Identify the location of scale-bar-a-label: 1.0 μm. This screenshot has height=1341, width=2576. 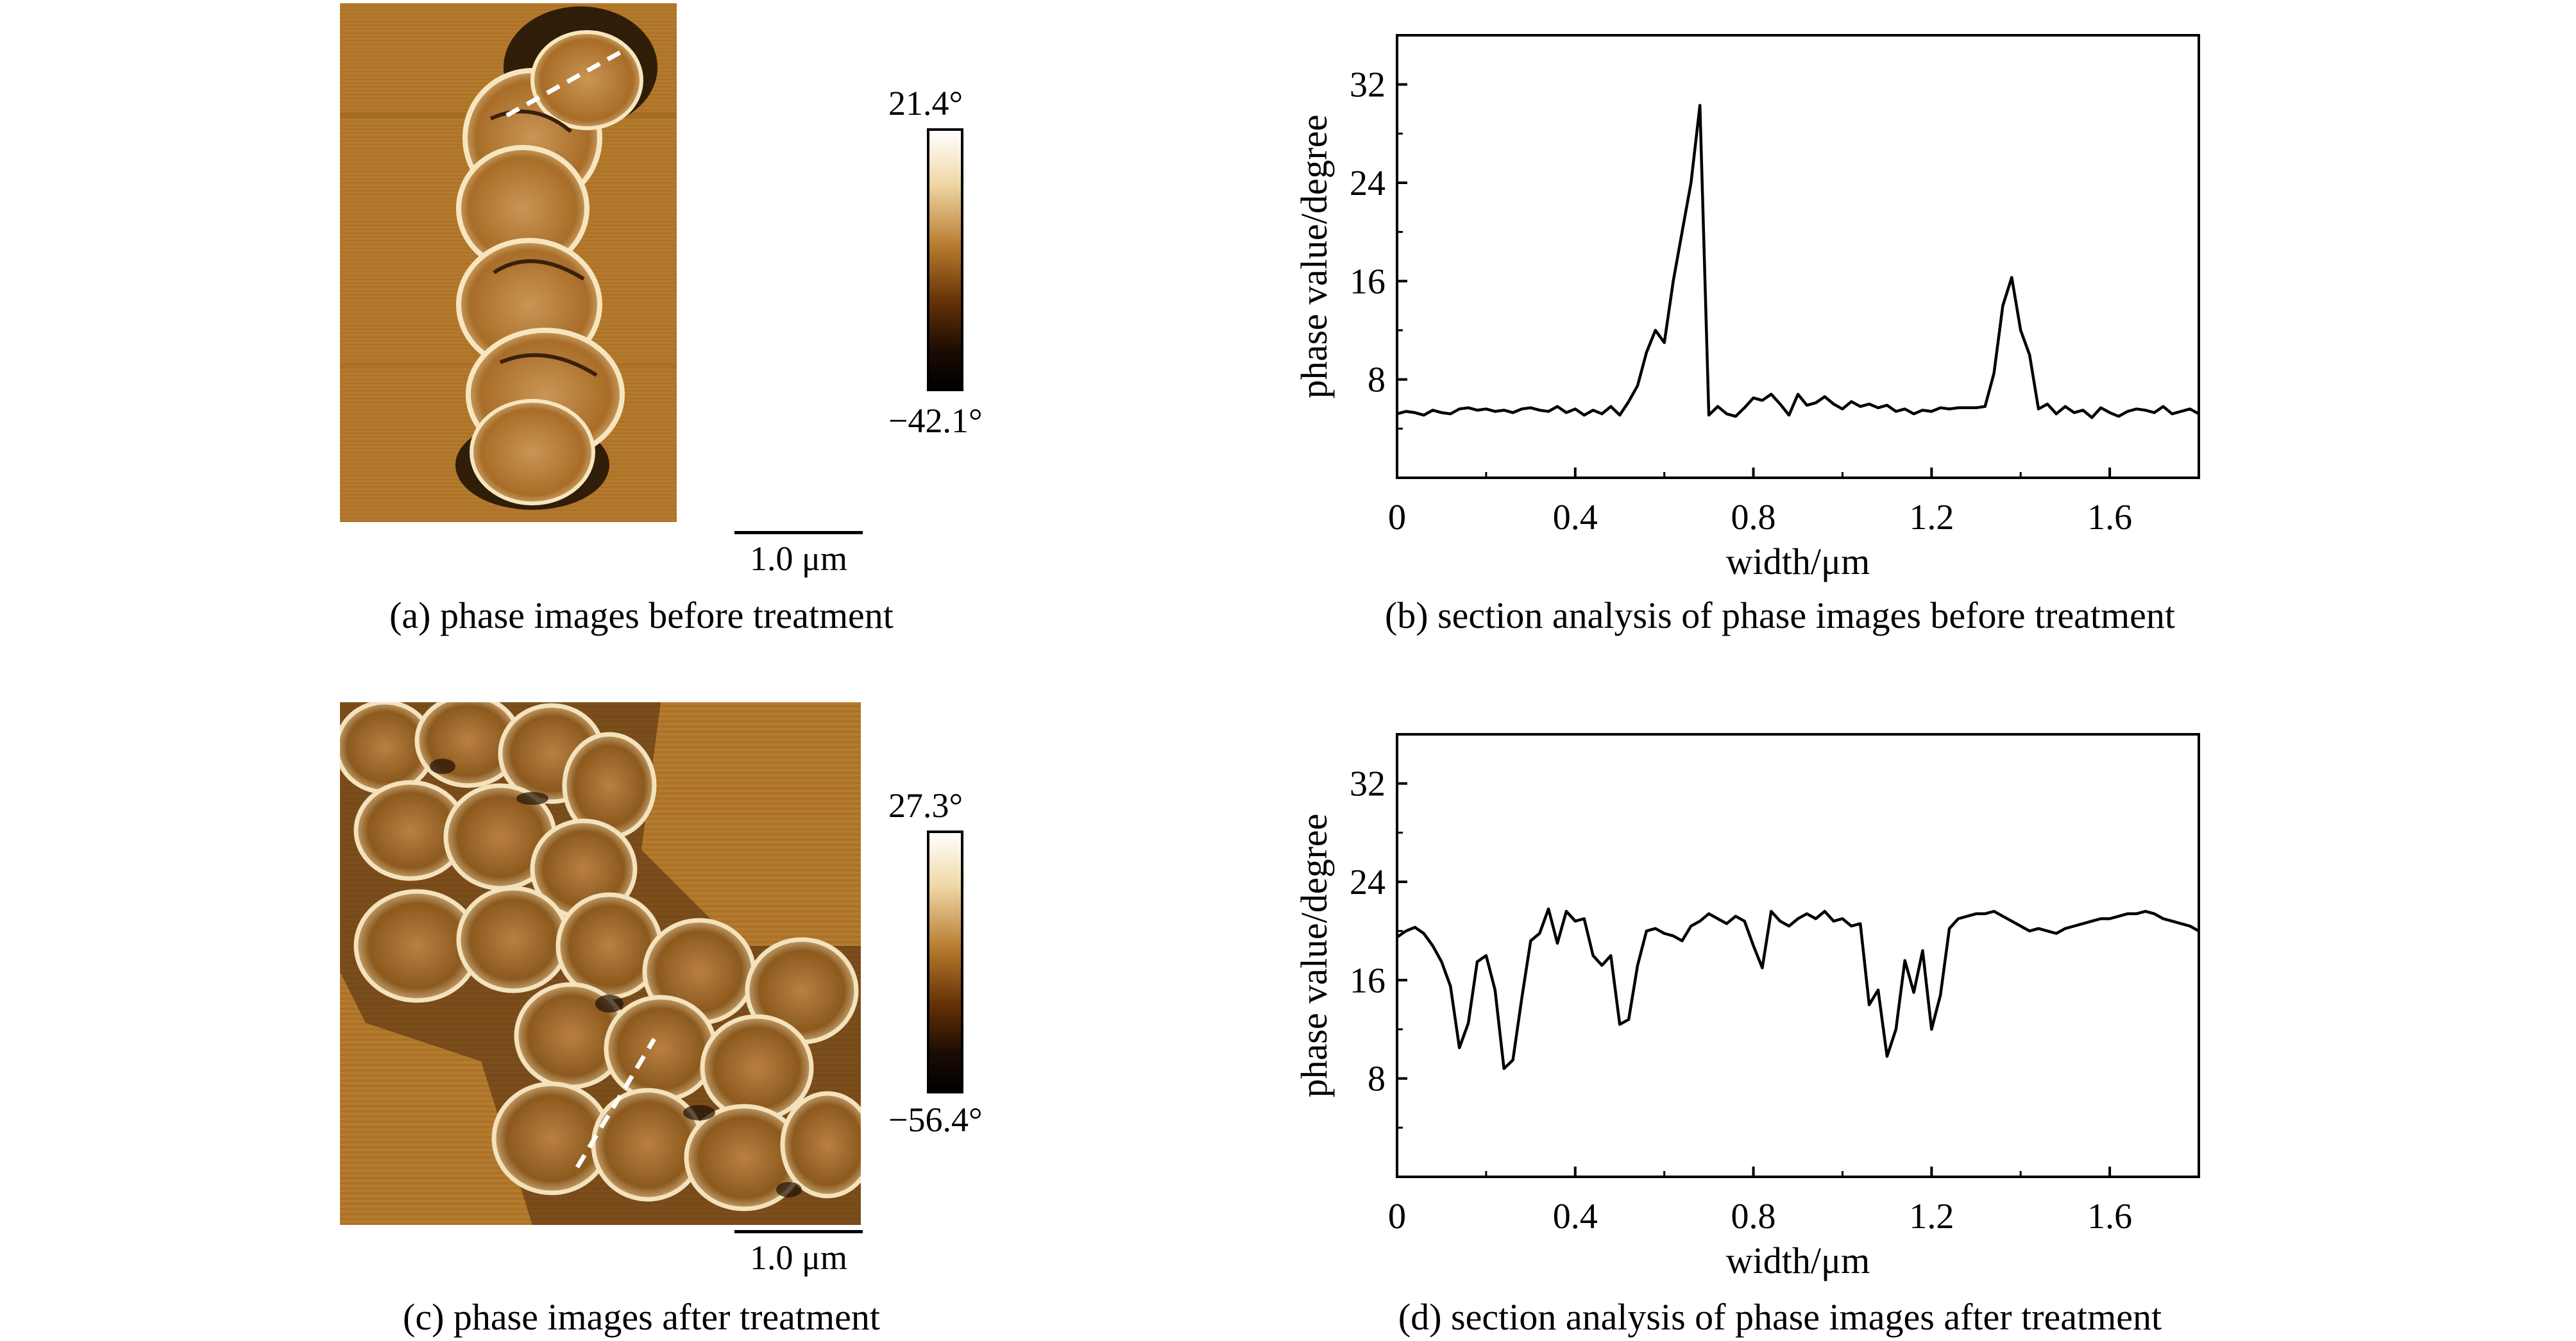
(798, 558).